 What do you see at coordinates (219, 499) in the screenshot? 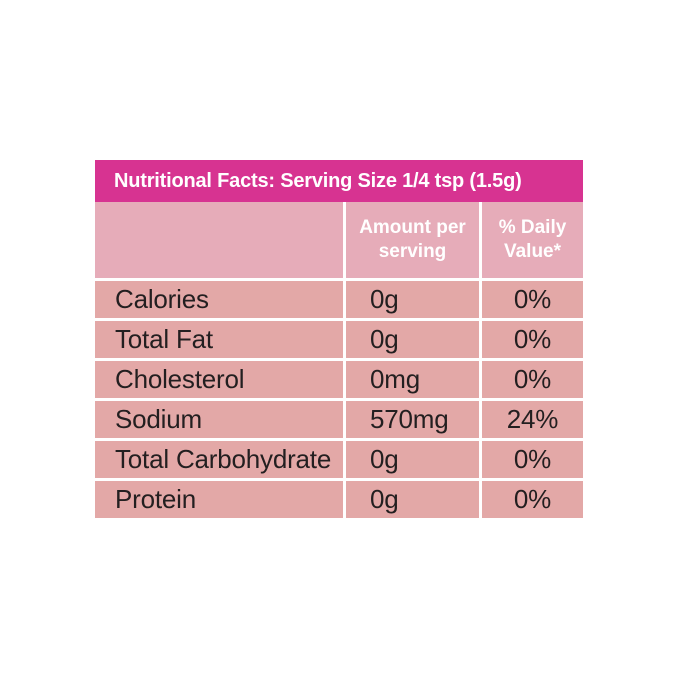
I see `row-label: Protein` at bounding box center [219, 499].